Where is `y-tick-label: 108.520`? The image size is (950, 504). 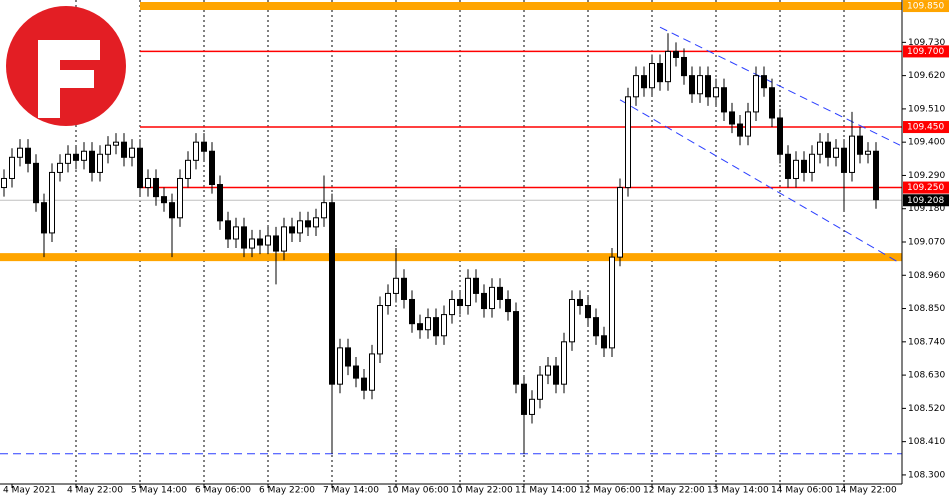
y-tick-label: 108.520 is located at coordinates (926, 409).